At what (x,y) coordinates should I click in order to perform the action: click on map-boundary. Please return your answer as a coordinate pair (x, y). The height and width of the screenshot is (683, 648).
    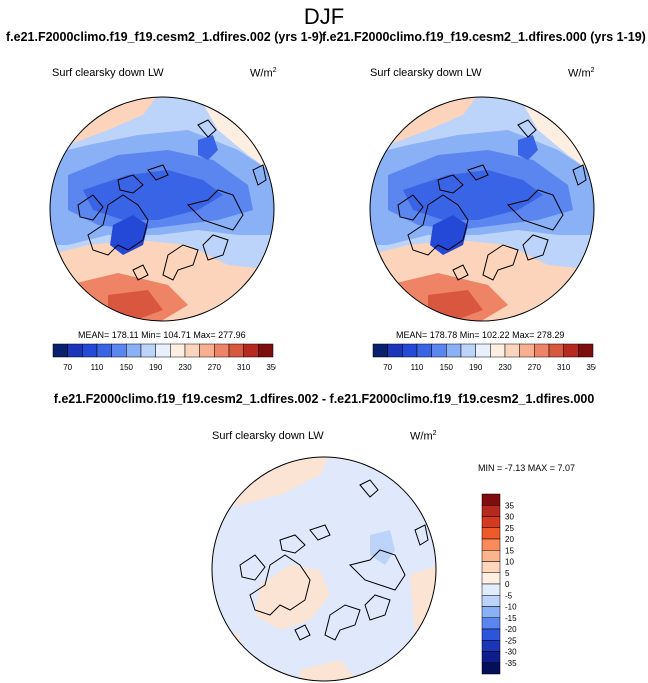
    Looking at the image, I should click on (162, 209).